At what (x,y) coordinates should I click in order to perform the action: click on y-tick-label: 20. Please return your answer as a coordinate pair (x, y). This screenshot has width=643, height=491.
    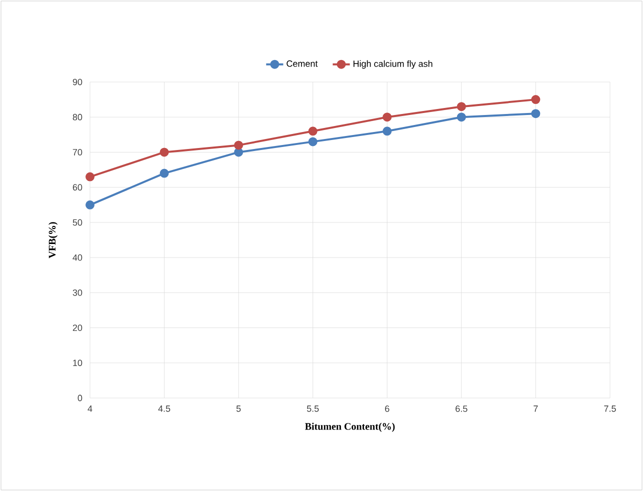
    Looking at the image, I should click on (77, 327).